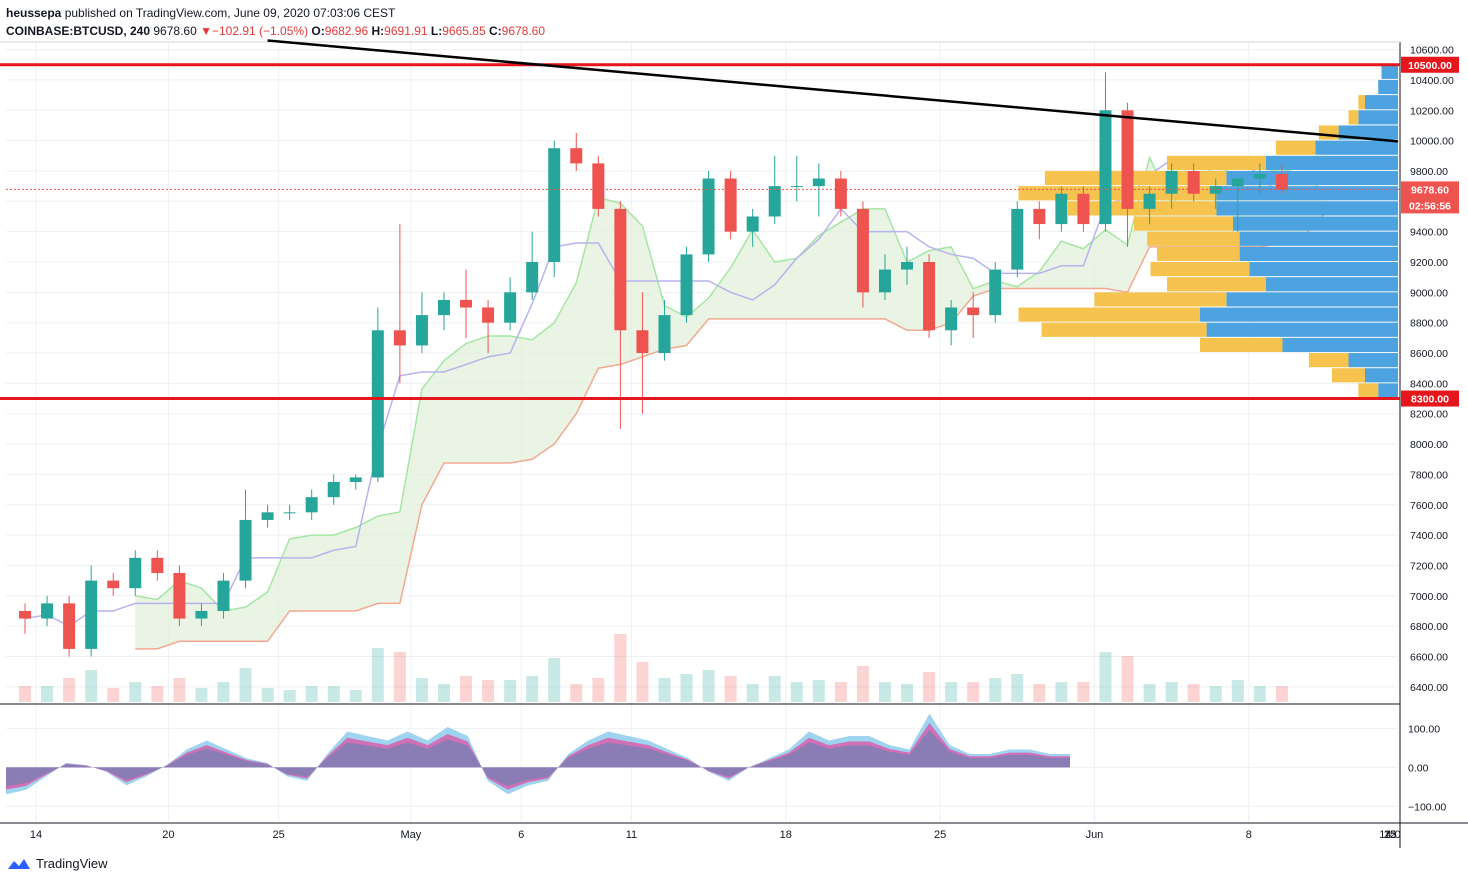 The image size is (1468, 883). Describe the element at coordinates (1430, 206) in the screenshot. I see `bar-countdown-label: 02:56:56` at that location.